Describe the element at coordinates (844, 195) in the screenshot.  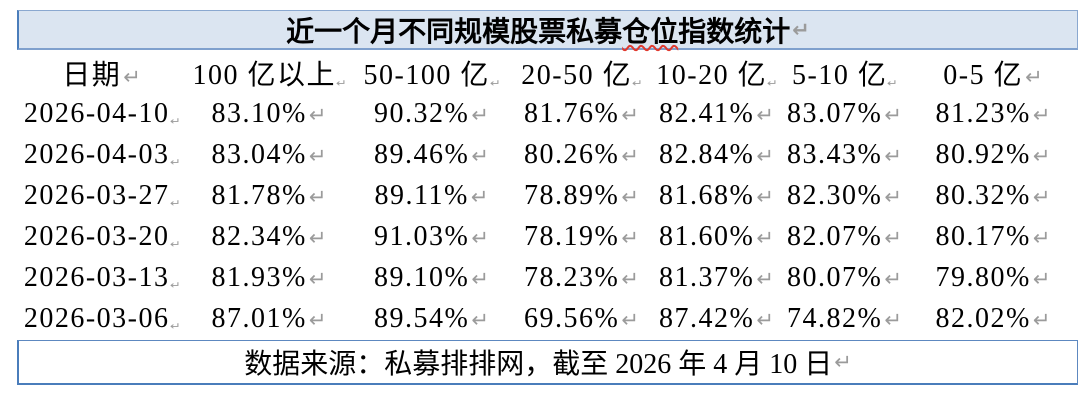
I see `value-cell: 82.30%↵` at that location.